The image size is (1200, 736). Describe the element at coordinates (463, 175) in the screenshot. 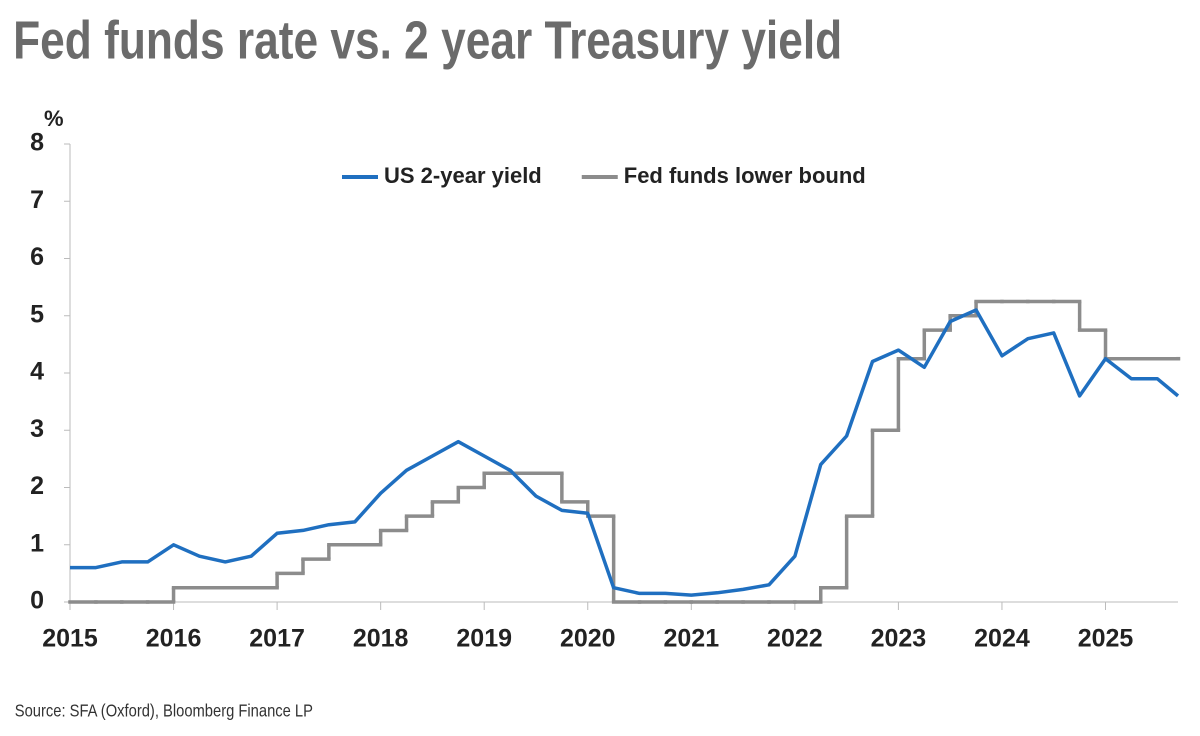

I see `legend-label: US 2-year yield` at that location.